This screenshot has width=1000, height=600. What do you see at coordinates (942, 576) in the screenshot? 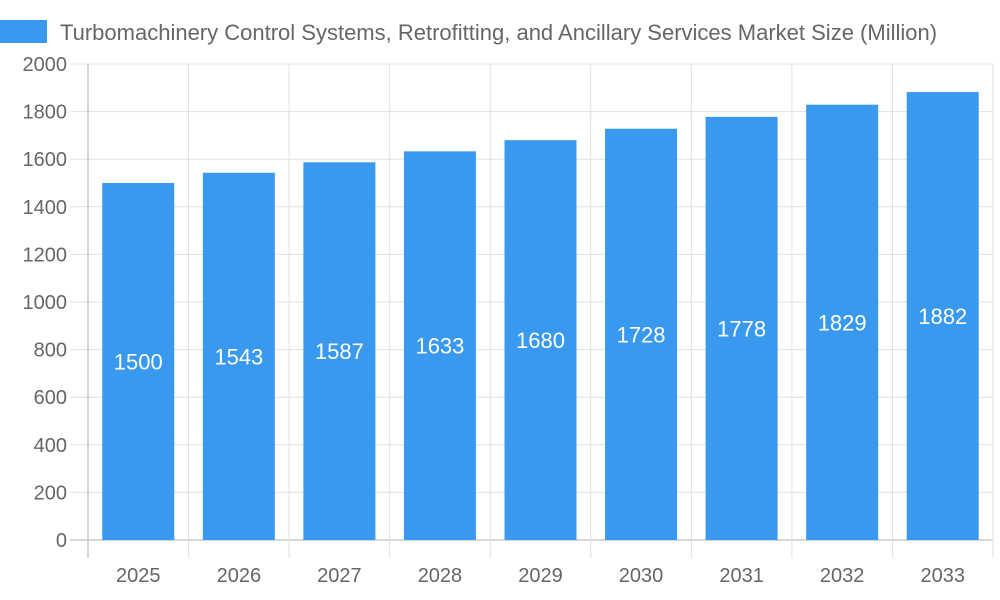
I see `x-tick-label: 2033` at bounding box center [942, 576].